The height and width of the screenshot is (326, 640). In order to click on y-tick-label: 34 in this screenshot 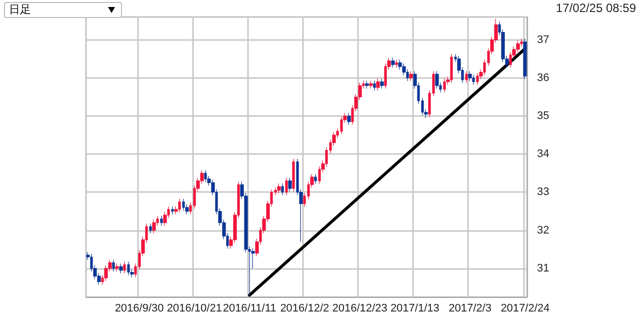, I will do `click(543, 154)`.